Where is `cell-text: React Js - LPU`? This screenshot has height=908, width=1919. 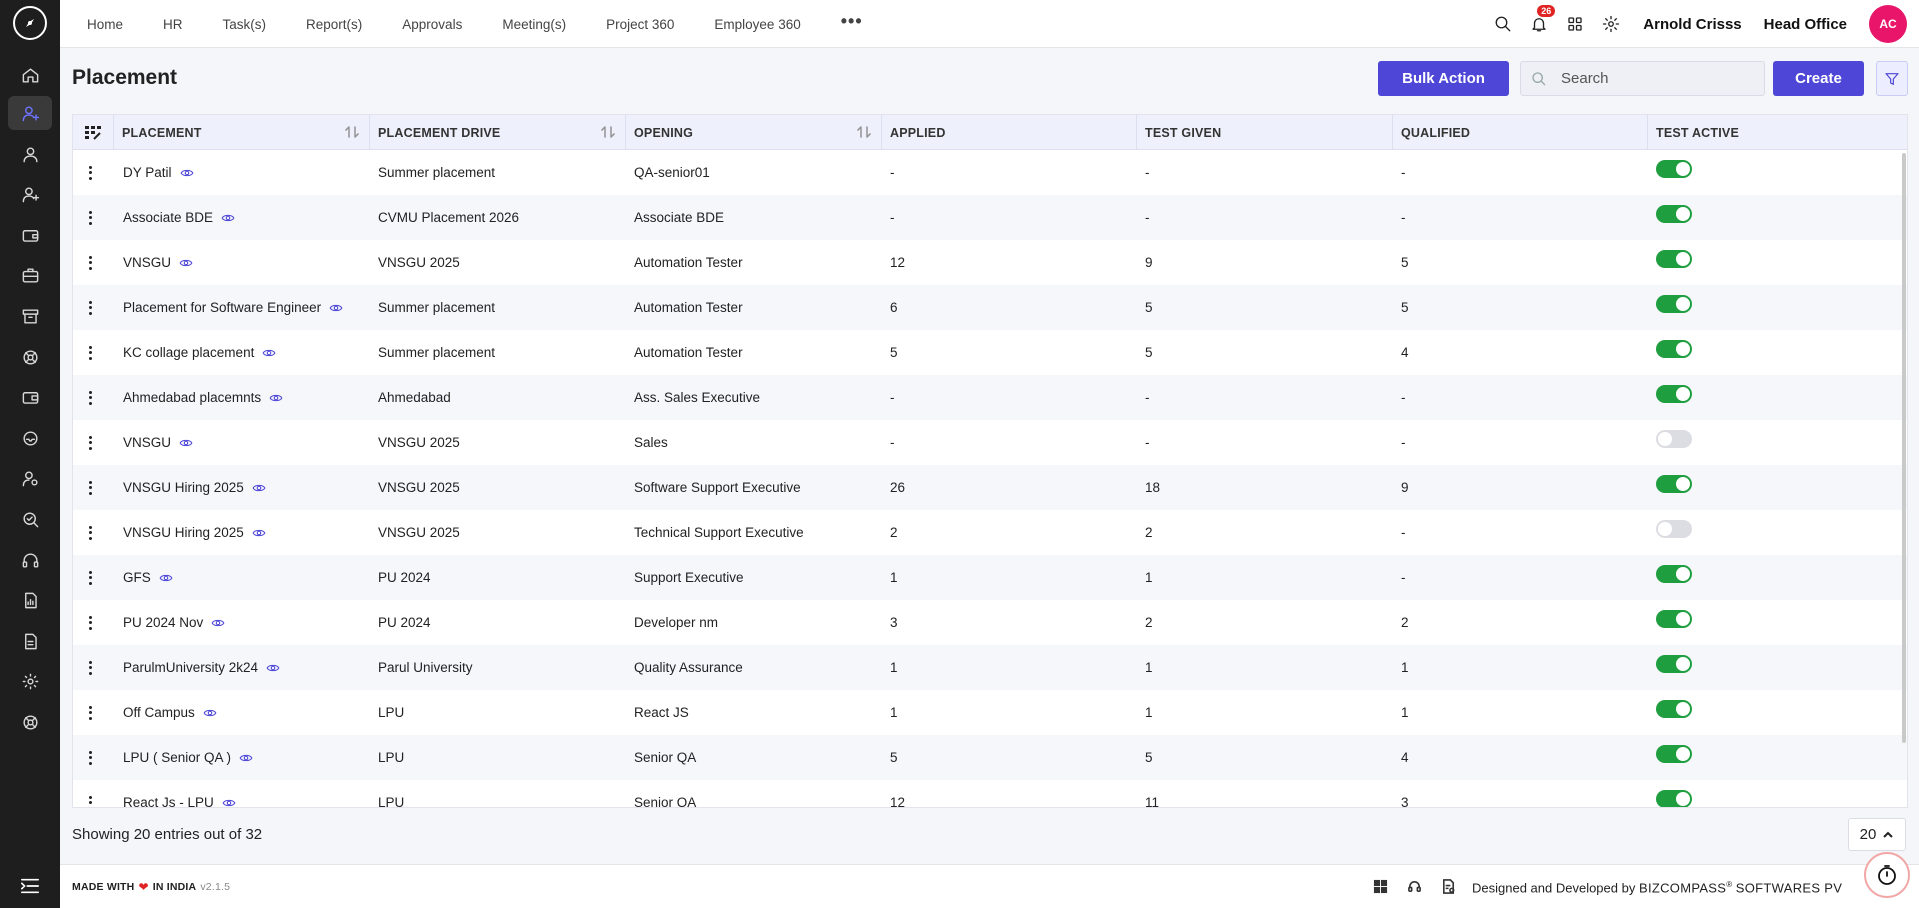 cell-text: React Js - LPU is located at coordinates (168, 801).